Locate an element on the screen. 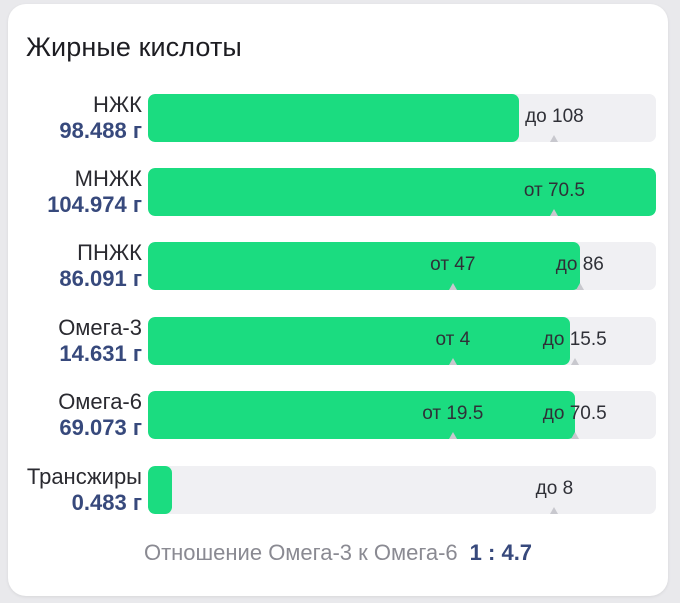 This screenshot has height=603, width=680. progress-track: от 4 до 15.5 is located at coordinates (402, 341).